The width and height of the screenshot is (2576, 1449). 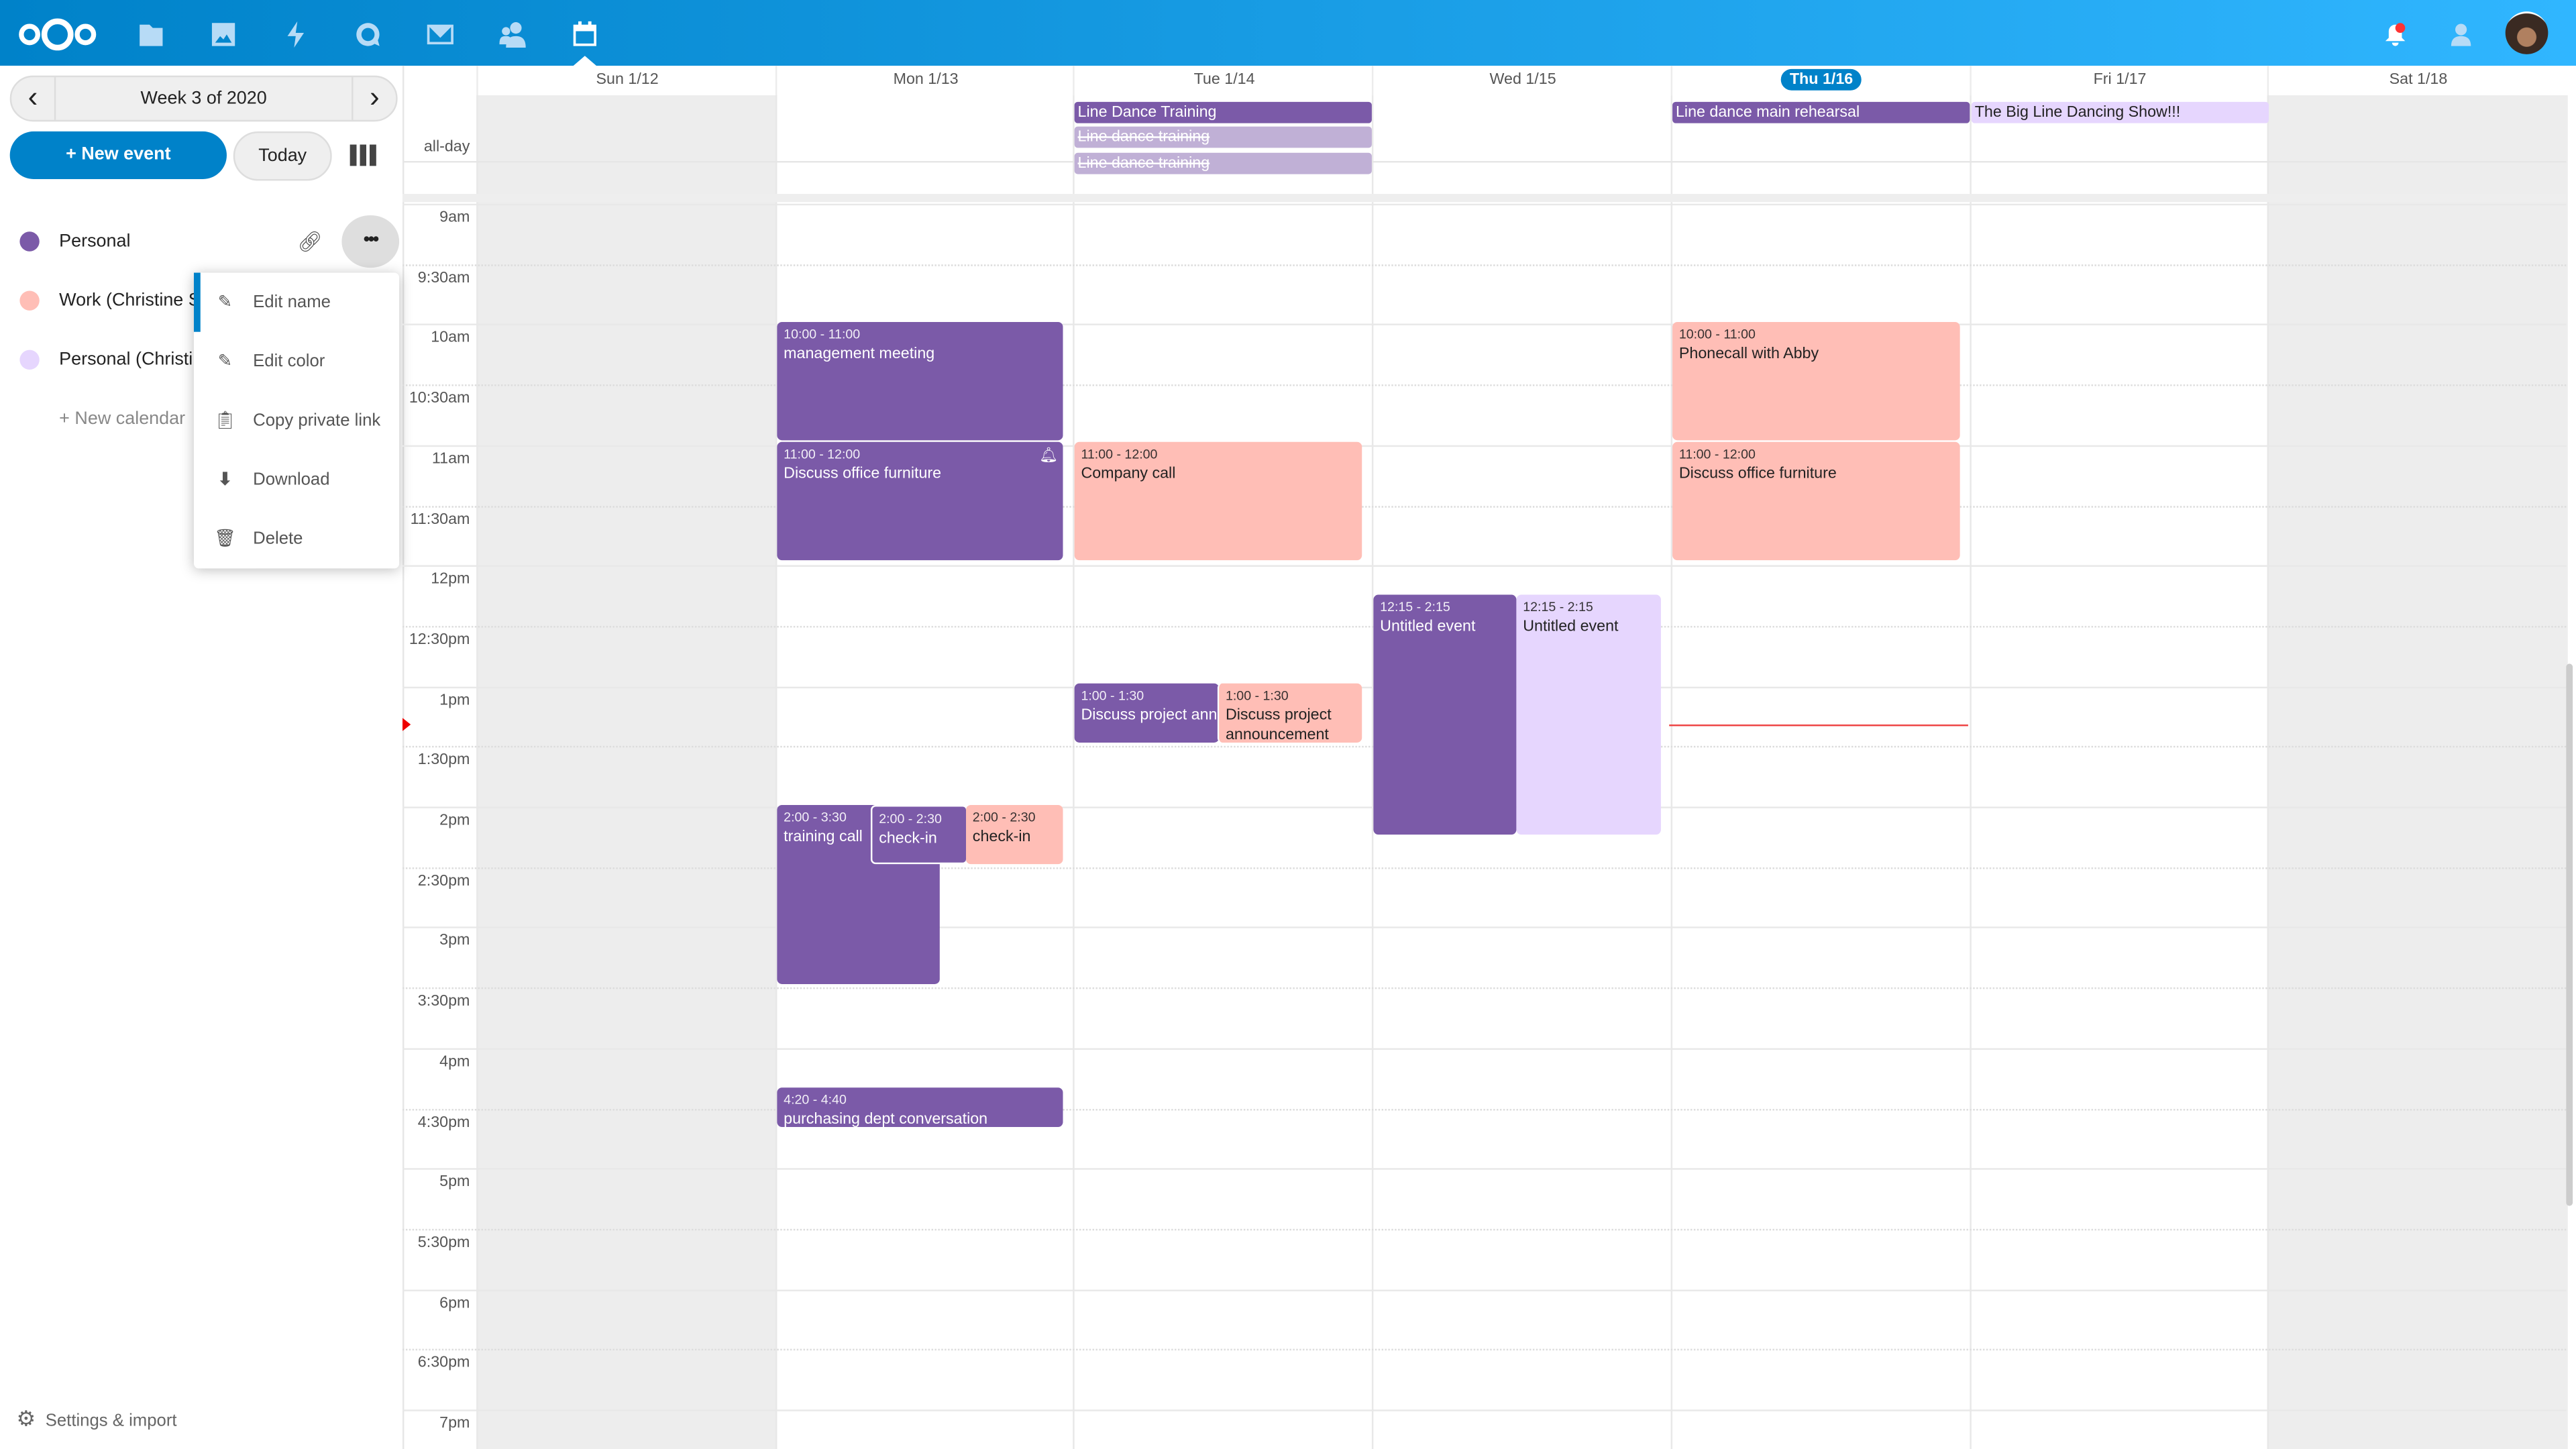 What do you see at coordinates (1150, 715) in the screenshot?
I see `event-title: Discuss project announcement` at bounding box center [1150, 715].